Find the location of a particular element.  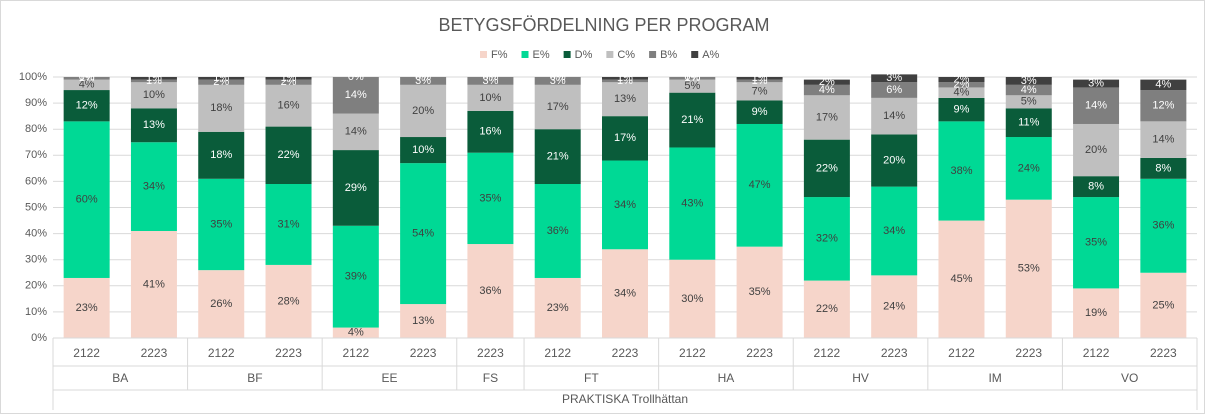

data-label: 21% is located at coordinates (692, 120).